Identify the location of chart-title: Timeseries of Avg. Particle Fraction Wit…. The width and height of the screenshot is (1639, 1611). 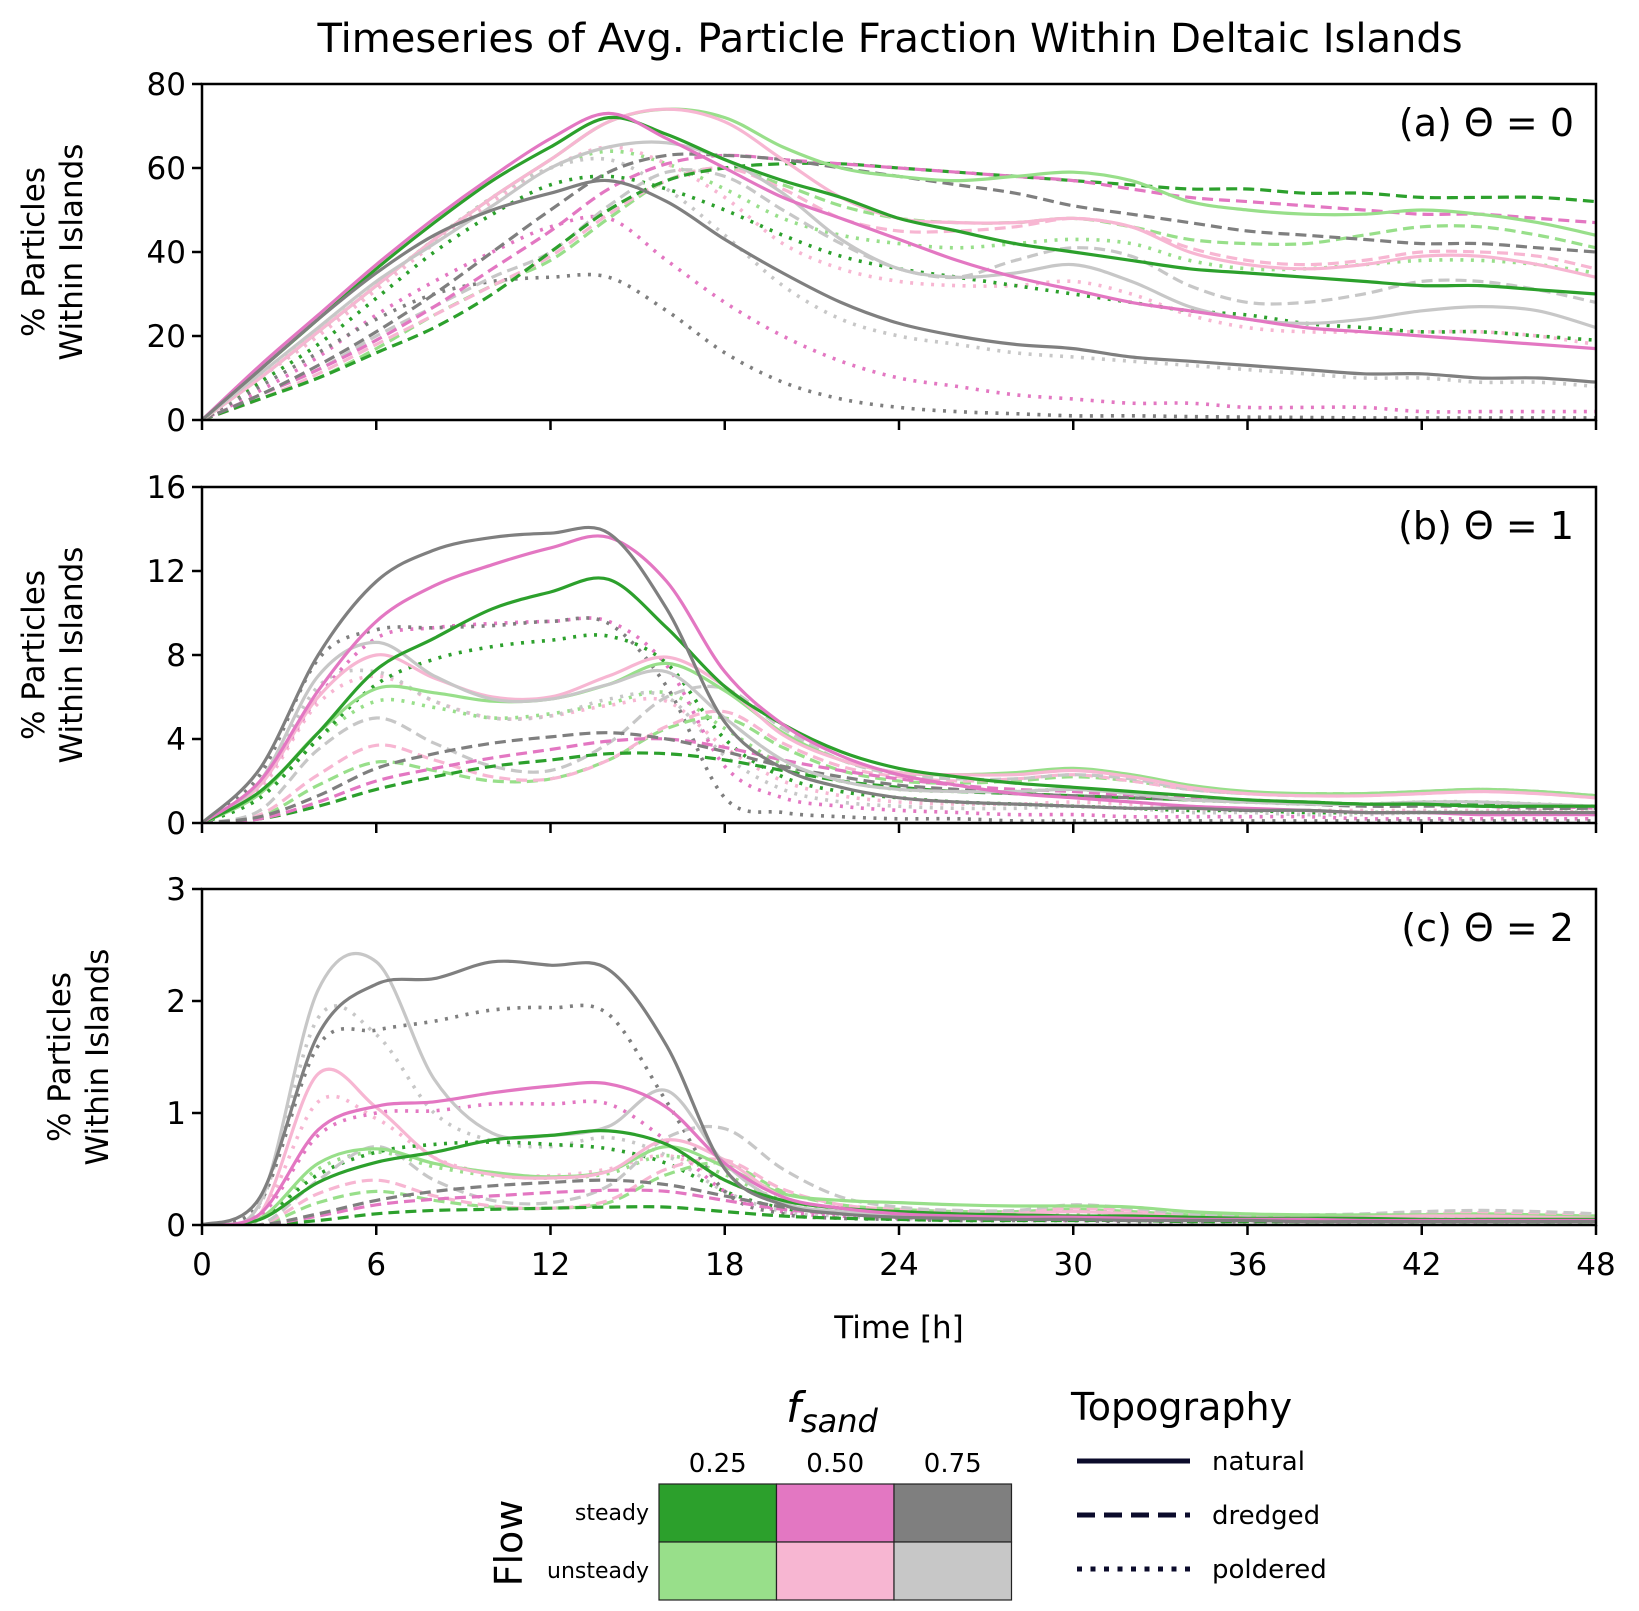
(889, 39).